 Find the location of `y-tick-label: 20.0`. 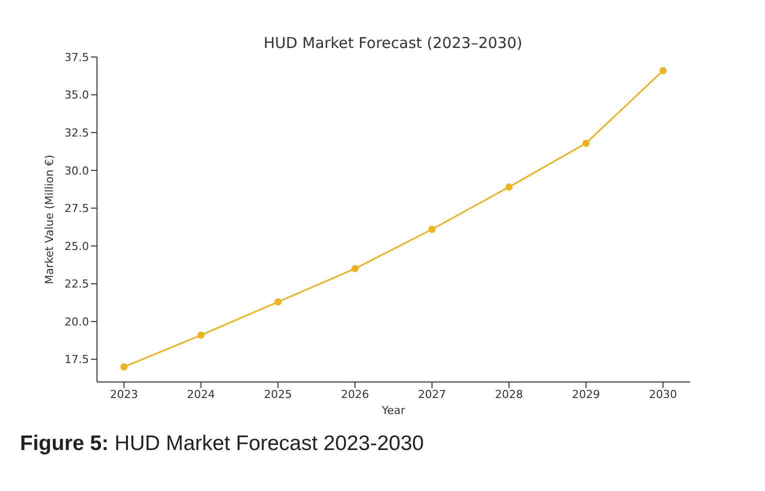

y-tick-label: 20.0 is located at coordinates (76, 321).